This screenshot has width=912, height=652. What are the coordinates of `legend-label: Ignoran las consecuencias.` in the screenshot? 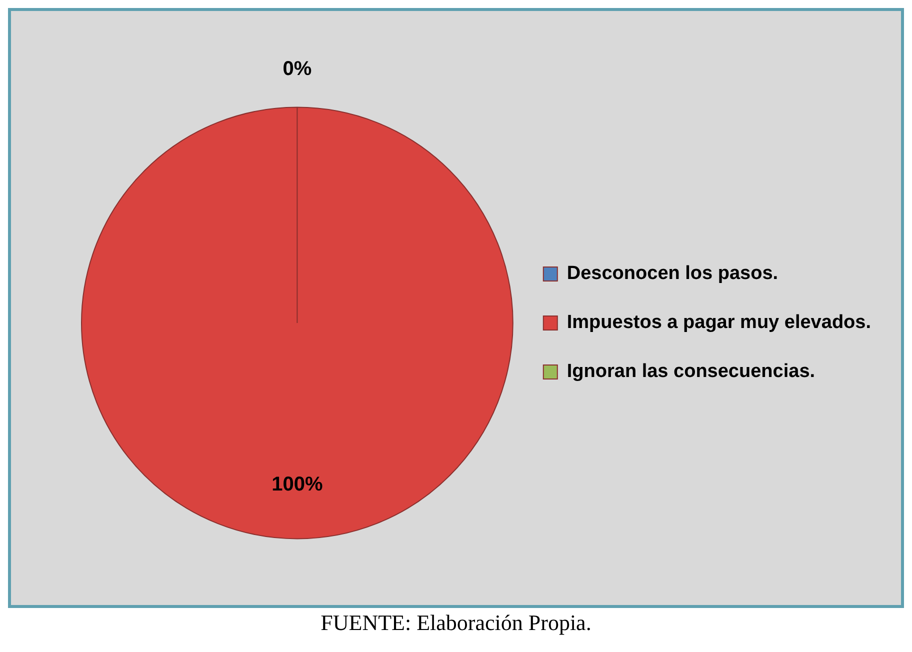 It's located at (691, 371).